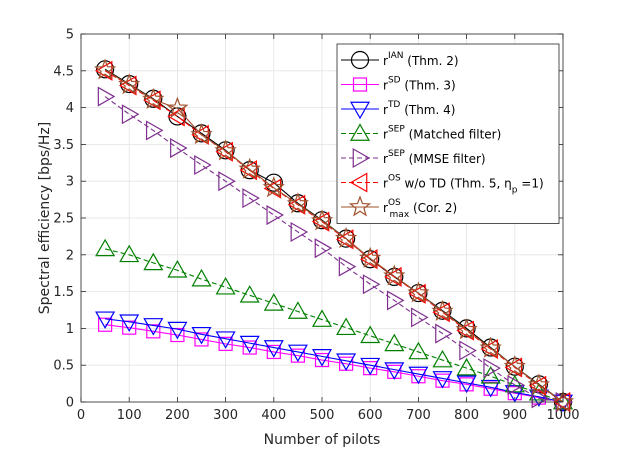  What do you see at coordinates (442, 133) in the screenshot?
I see `legend-label: rSEP (Matched filter)` at bounding box center [442, 133].